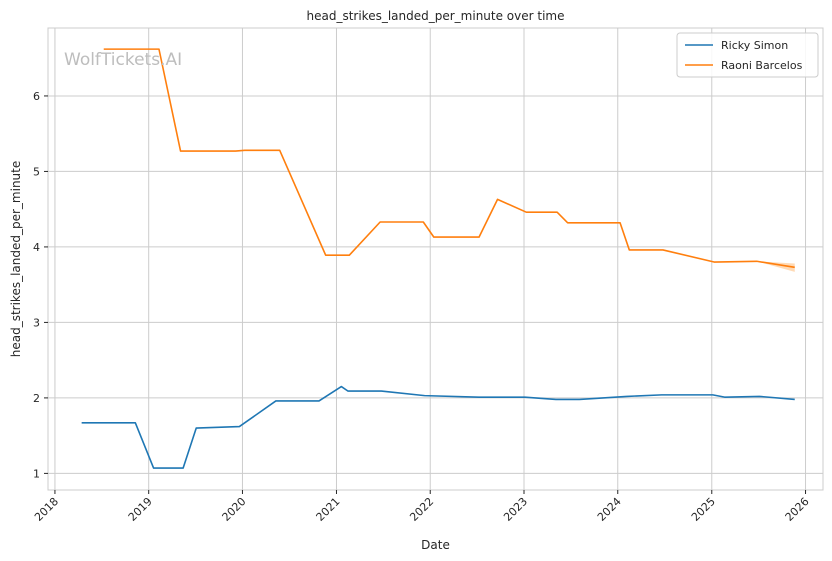  I want to click on x-tick-label-2025: 2025, so click(703, 509).